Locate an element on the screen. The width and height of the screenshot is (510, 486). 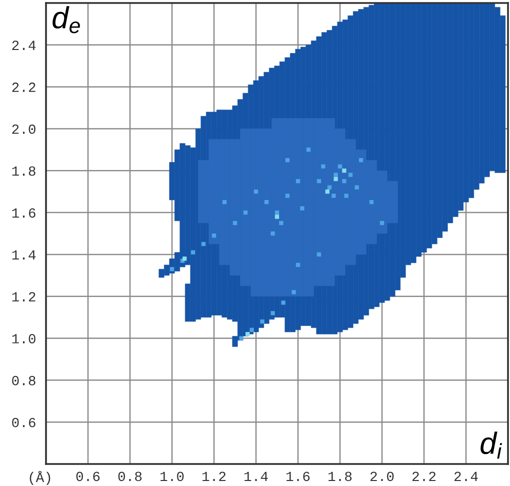
y-tick-label: 1.0 is located at coordinates (24, 339).